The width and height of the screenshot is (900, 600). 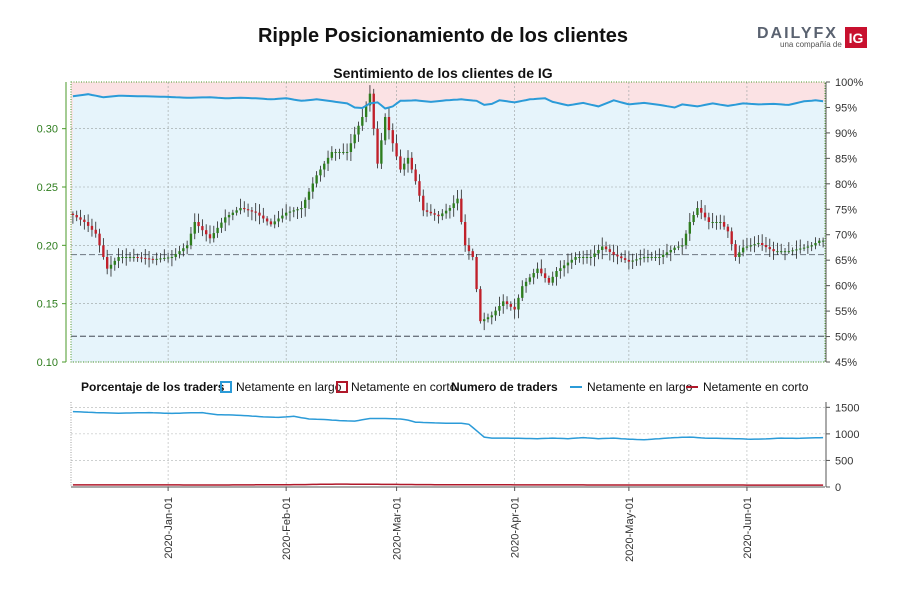 I want to click on price-axis-ticks: 0.10 0.15 0.20 0.25 0.30, so click(x=51, y=246).